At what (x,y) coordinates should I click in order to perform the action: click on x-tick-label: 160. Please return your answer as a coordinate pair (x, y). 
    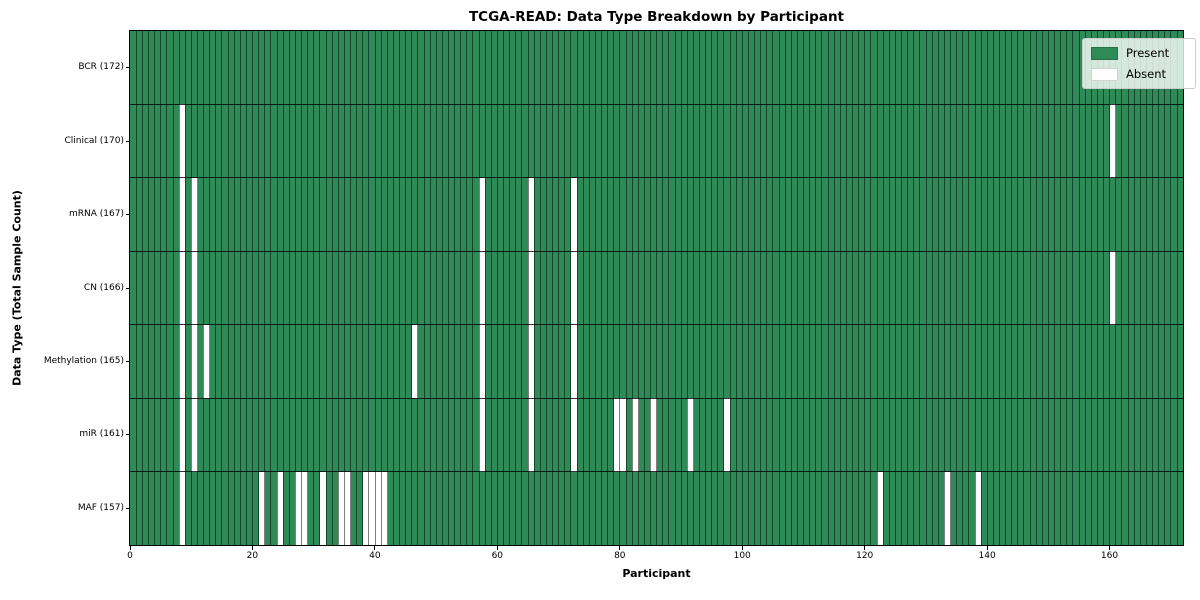
    Looking at the image, I should click on (1109, 556).